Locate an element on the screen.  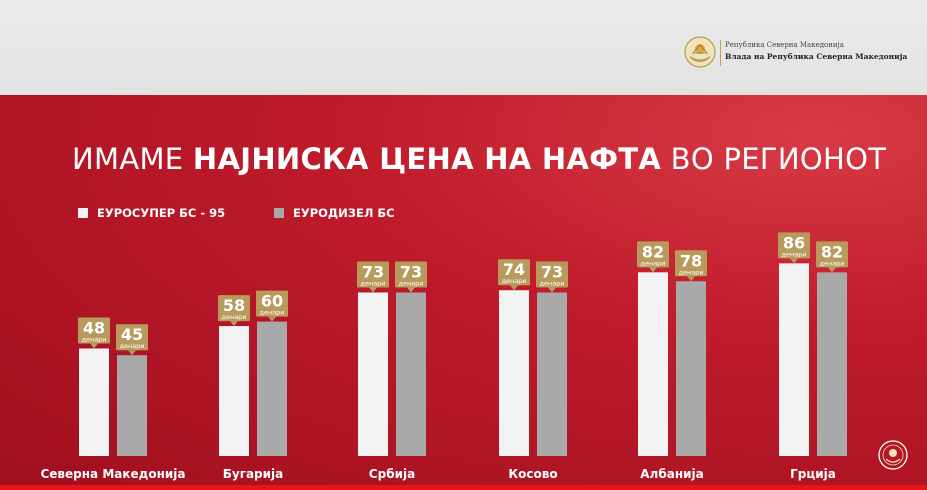
bottom-accent-line is located at coordinates (463, 487).